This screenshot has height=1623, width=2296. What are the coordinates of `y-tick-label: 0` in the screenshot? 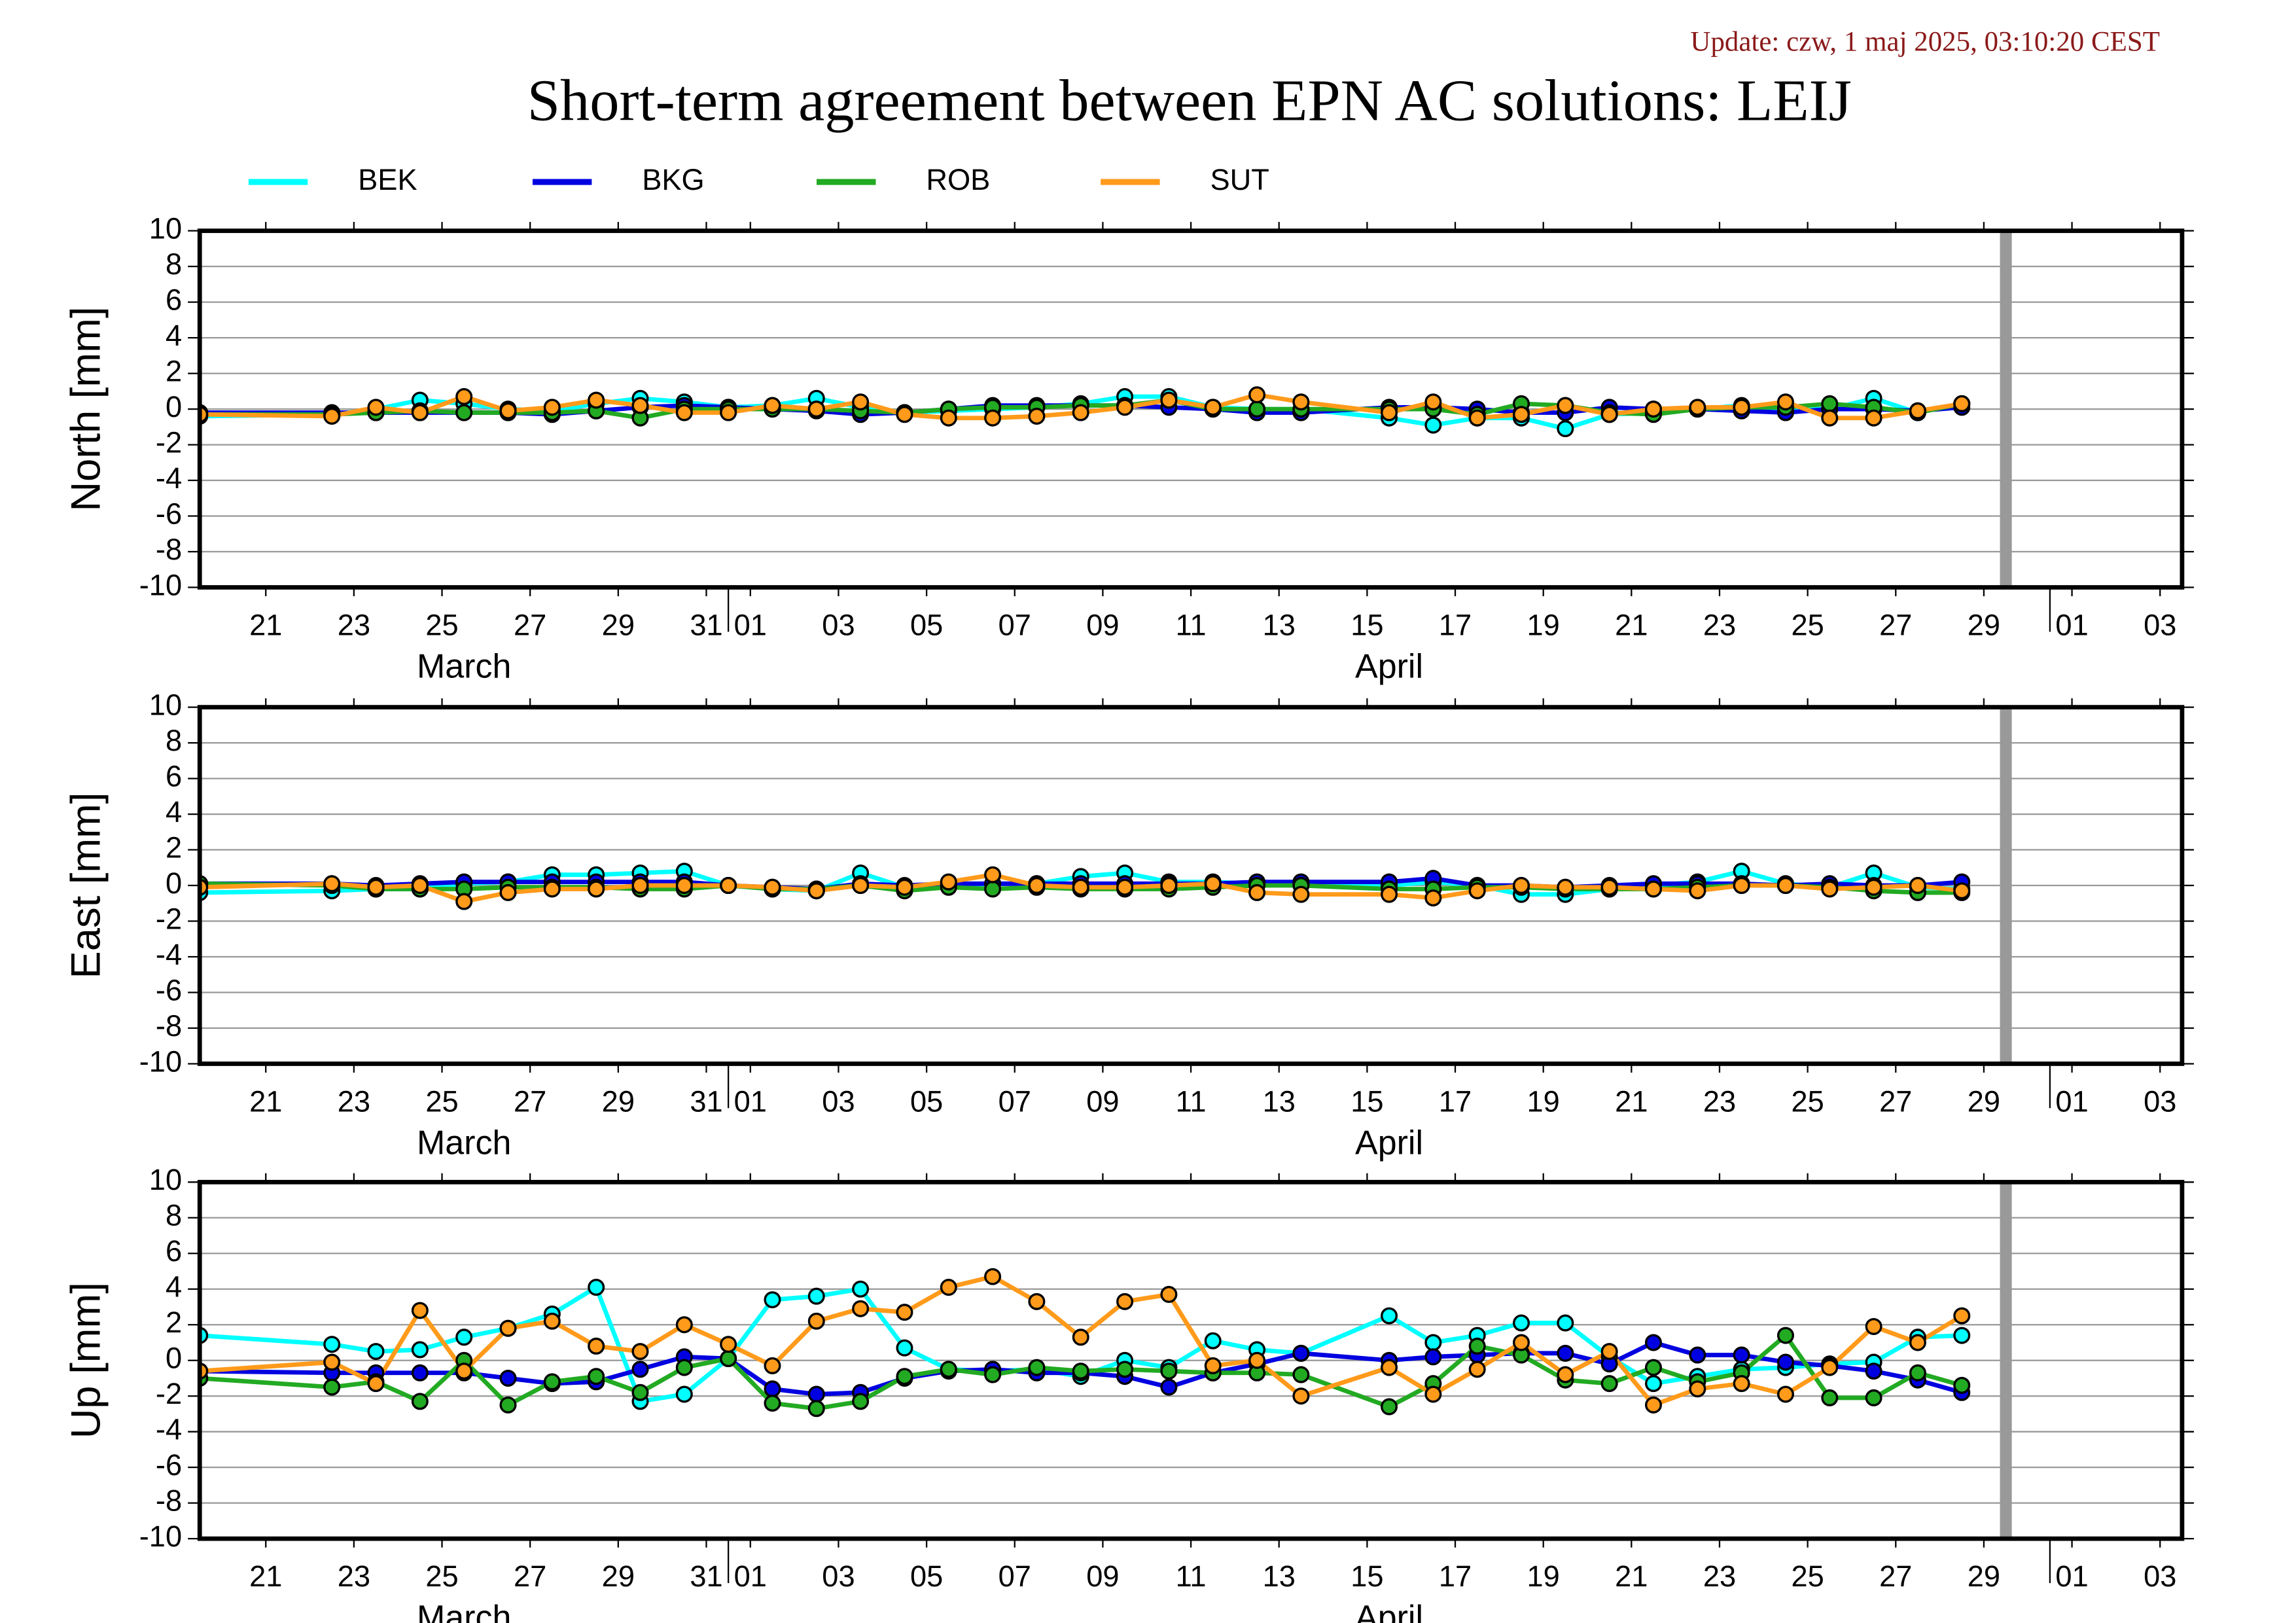 It's located at (174, 1358).